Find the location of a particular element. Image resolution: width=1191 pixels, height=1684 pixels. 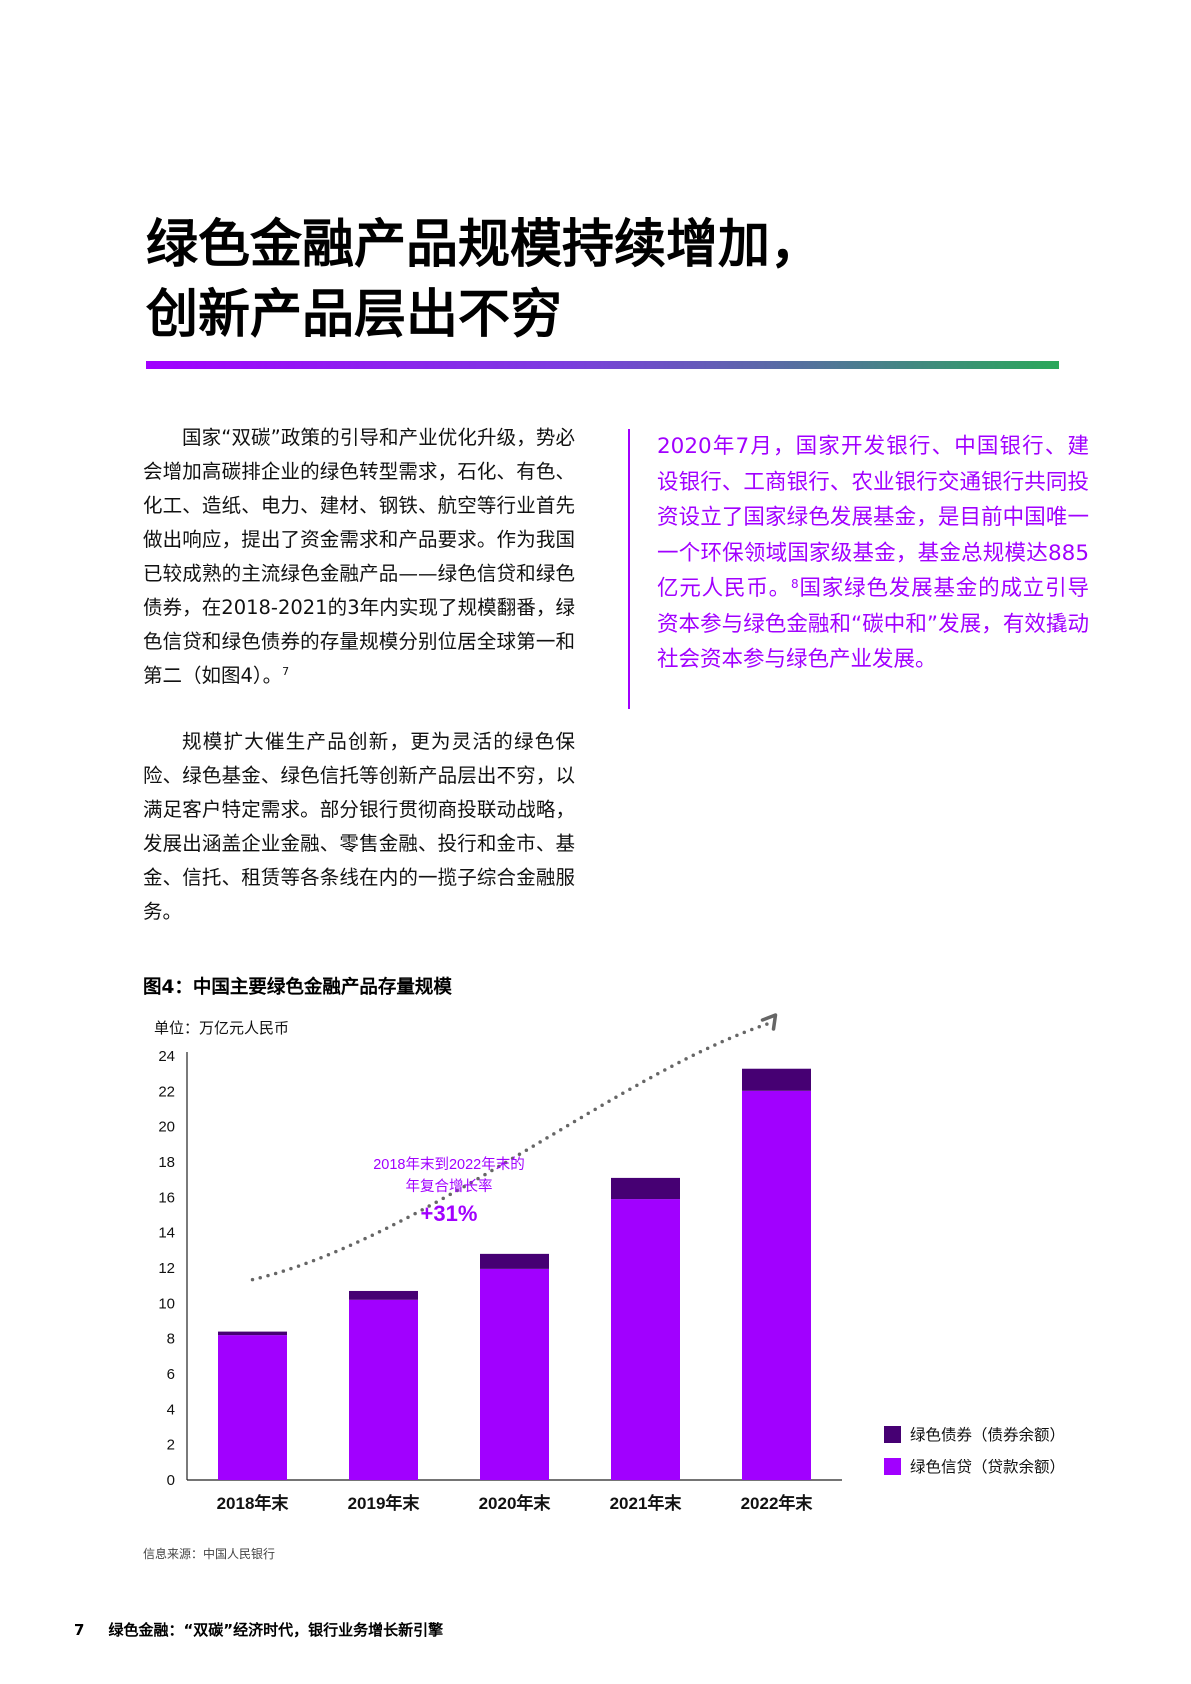

y-tick-label: 8 is located at coordinates (171, 1339).